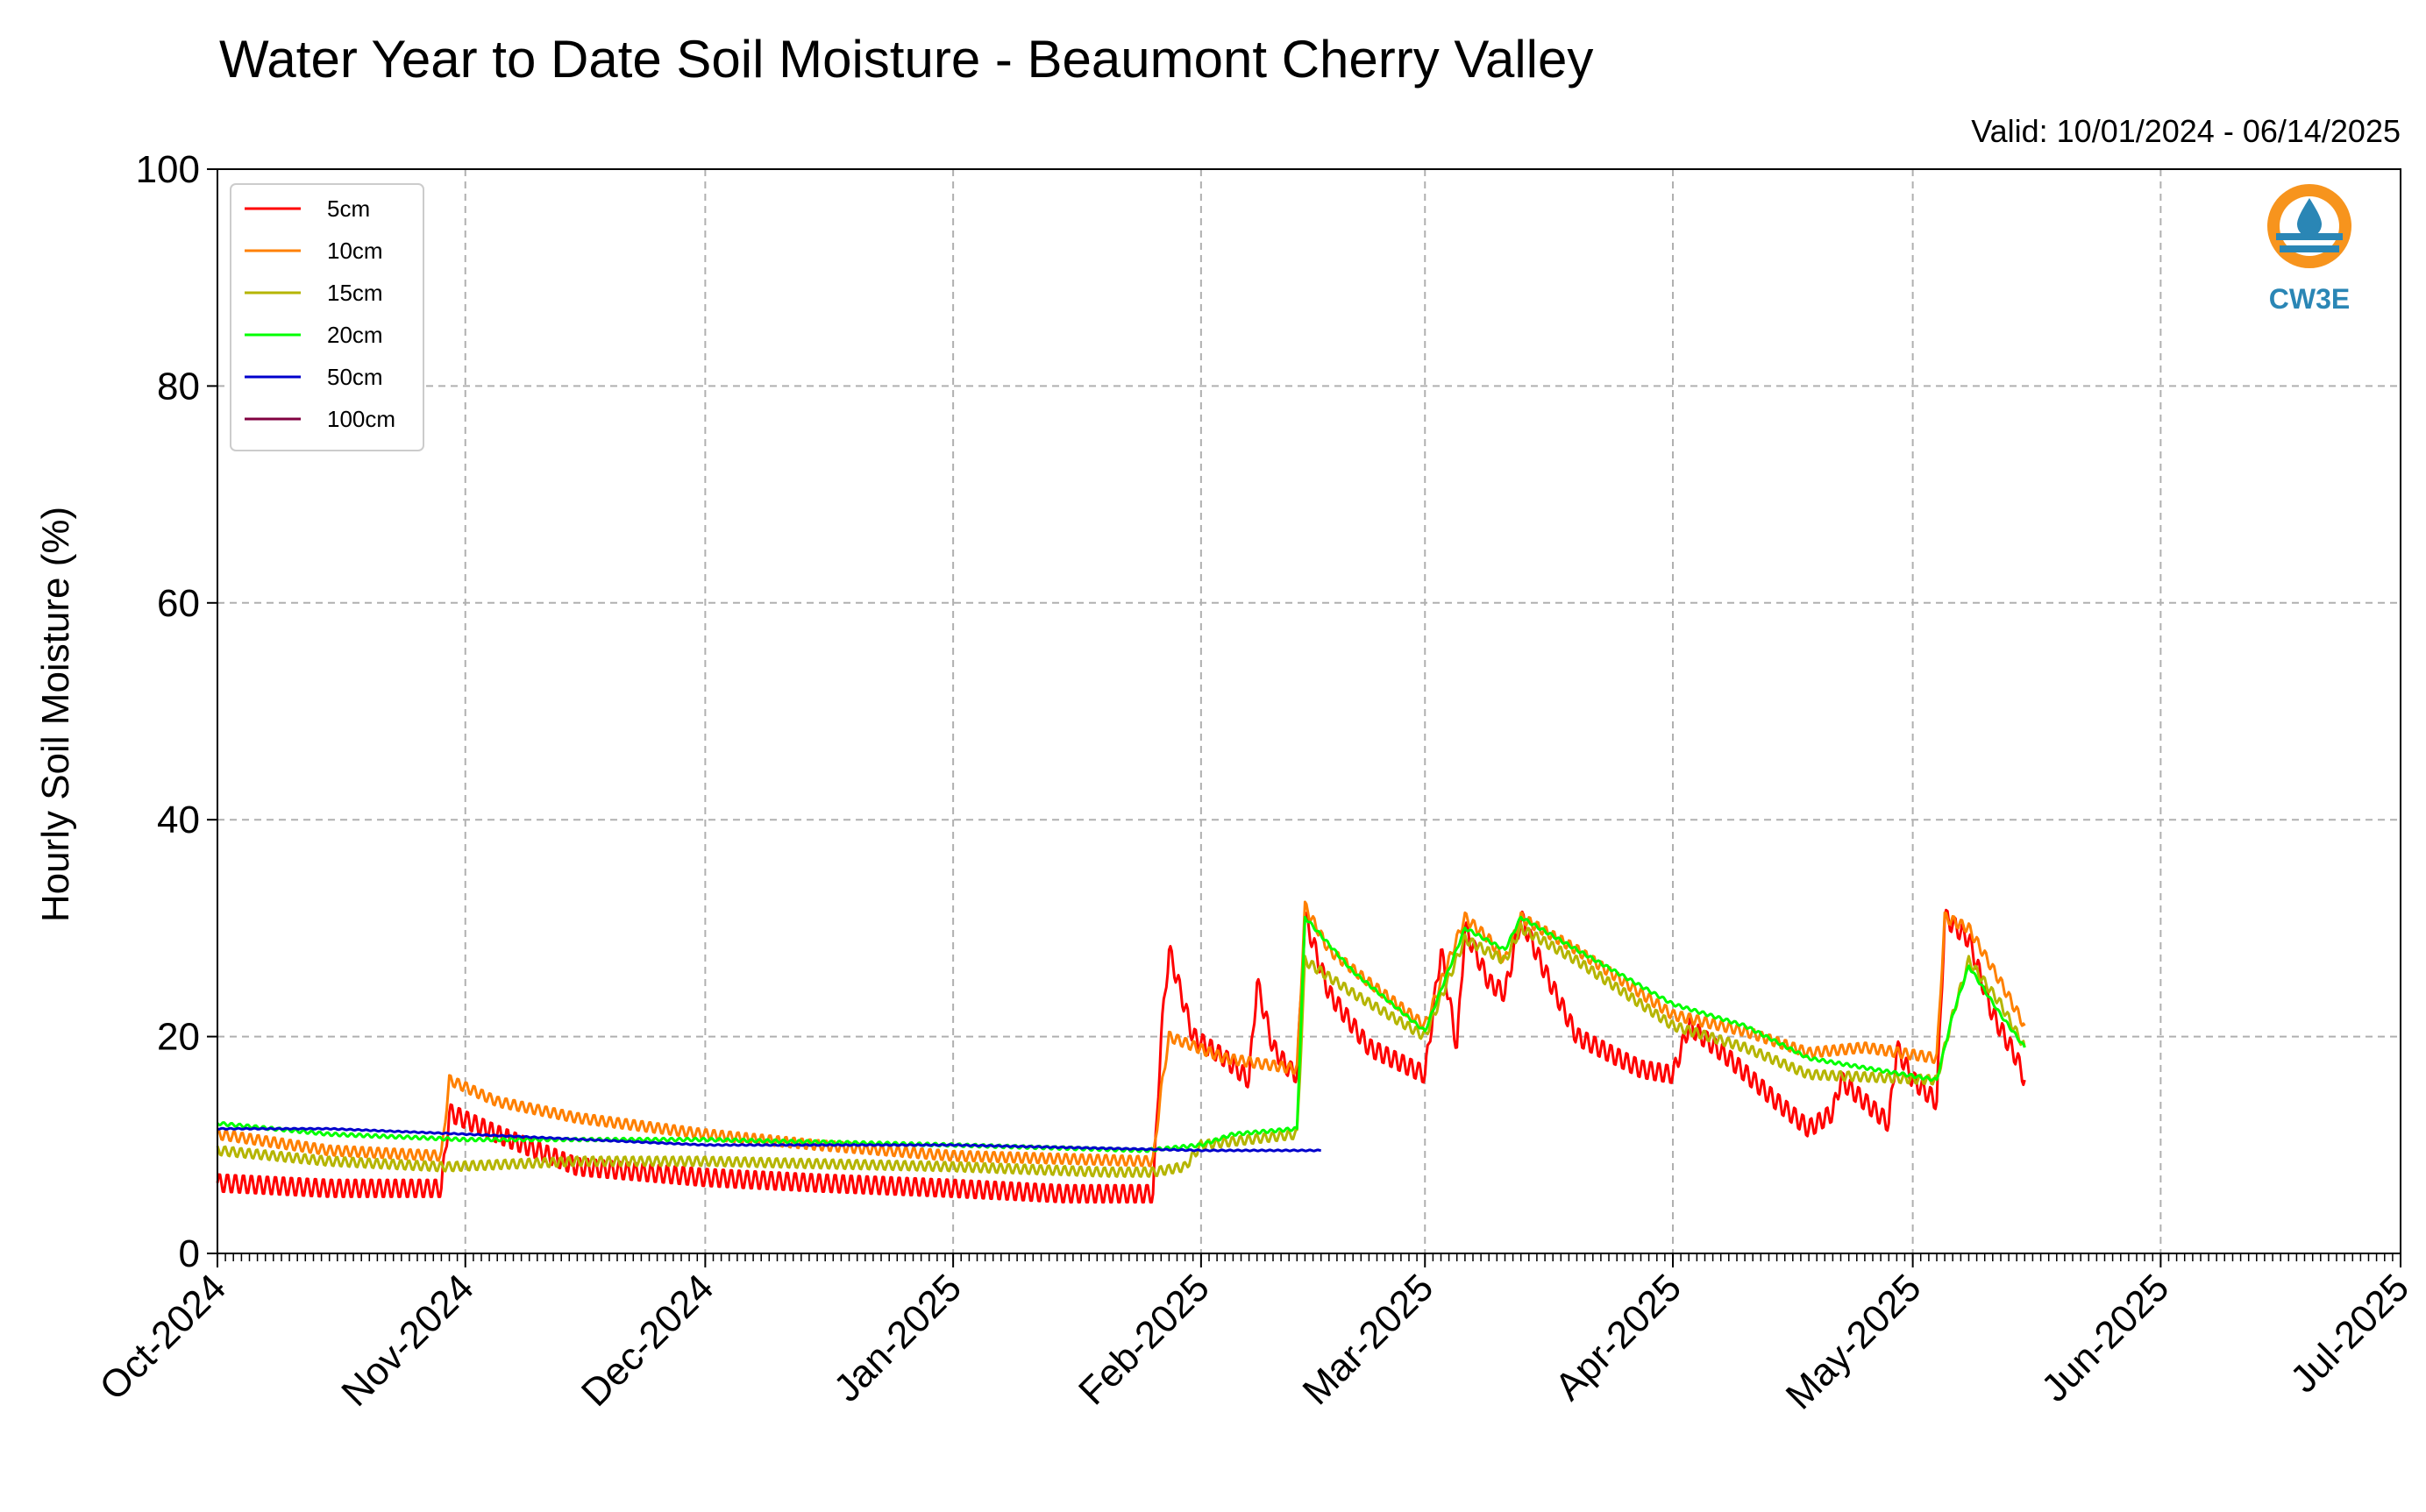  What do you see at coordinates (178, 603) in the screenshot?
I see `y-tick-label: 60` at bounding box center [178, 603].